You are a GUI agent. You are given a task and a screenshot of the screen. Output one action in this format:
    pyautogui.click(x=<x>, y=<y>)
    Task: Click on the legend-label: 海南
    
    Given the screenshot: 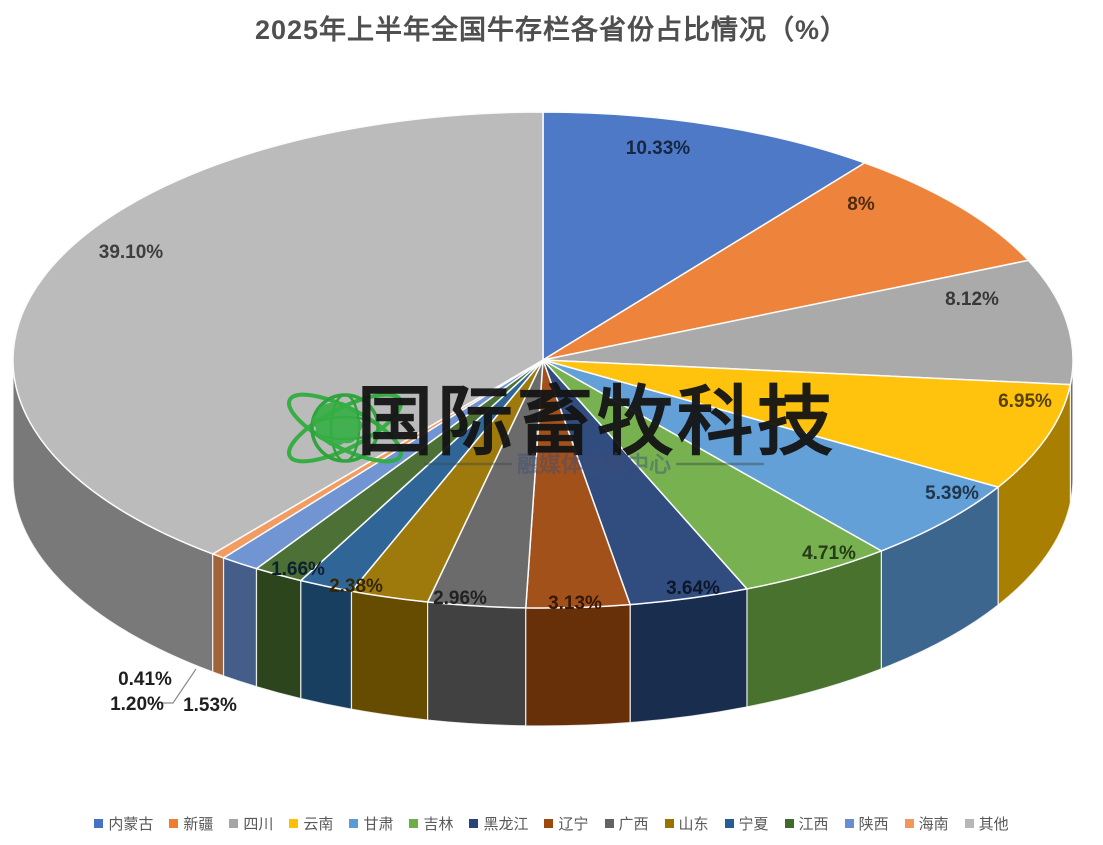 What is the action you would take?
    pyautogui.click(x=933, y=824)
    